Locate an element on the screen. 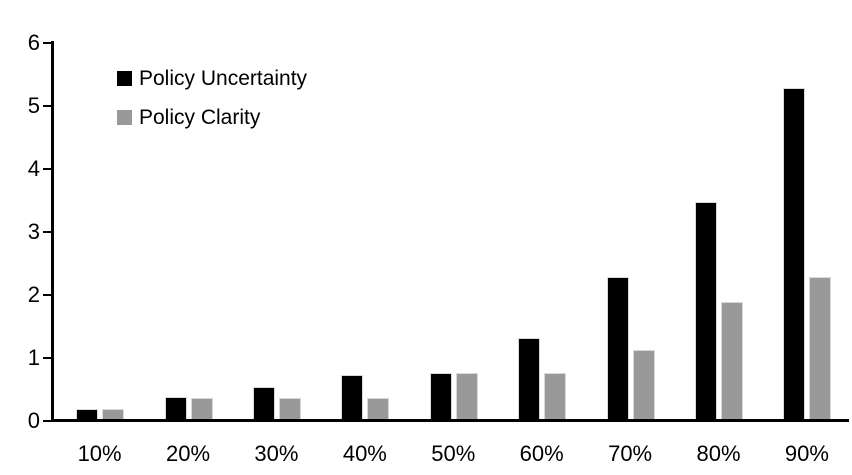  bar-policy-clarity-90- is located at coordinates (820, 349).